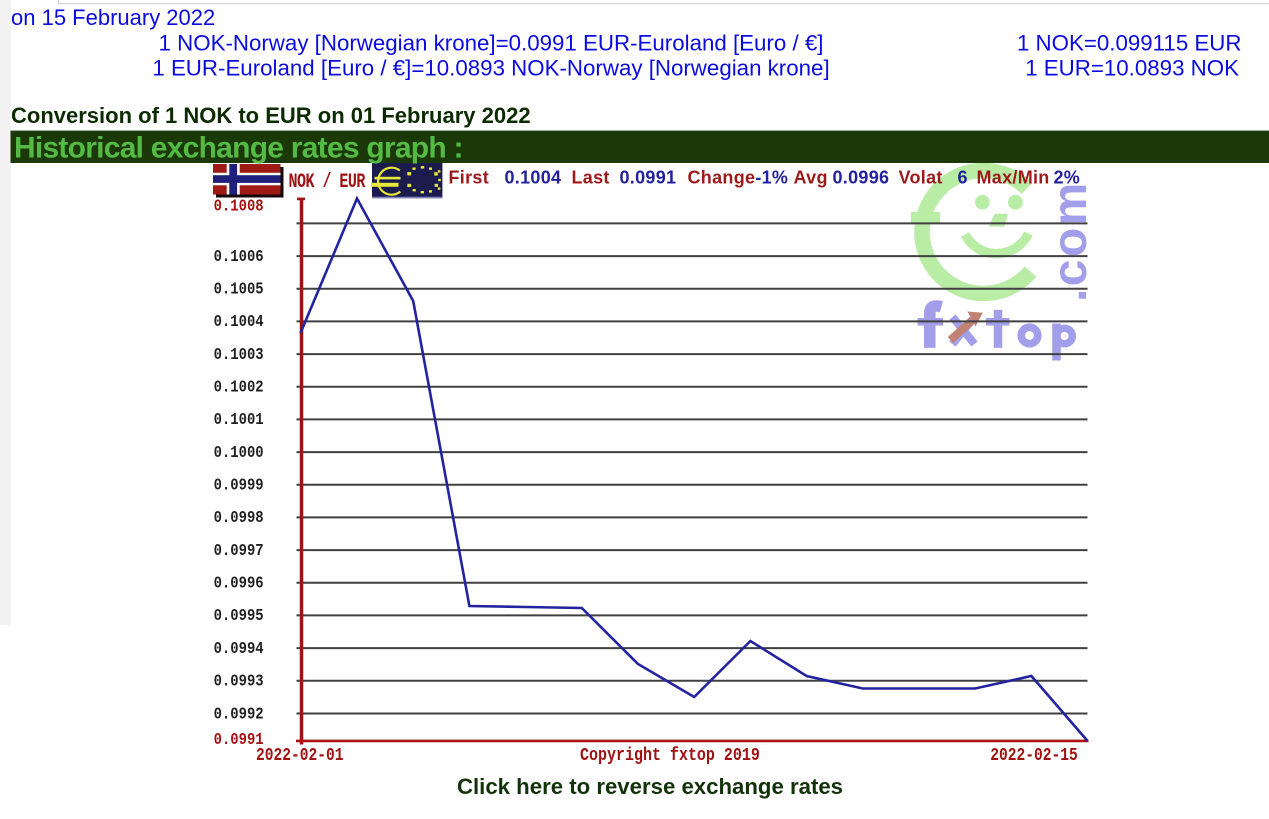 The image size is (1269, 819). I want to click on svg-text: 0.1008, so click(239, 206).